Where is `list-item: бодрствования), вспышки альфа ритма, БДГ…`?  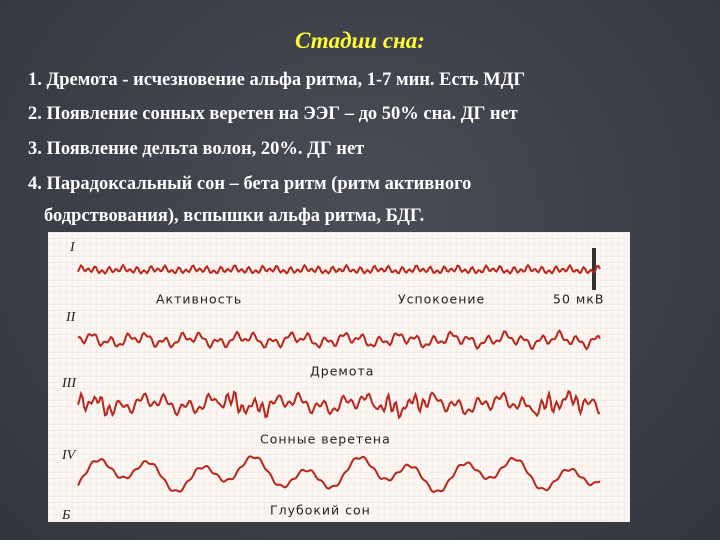
list-item: бодрствования), вспышки альфа ритма, БДГ… is located at coordinates (234, 216).